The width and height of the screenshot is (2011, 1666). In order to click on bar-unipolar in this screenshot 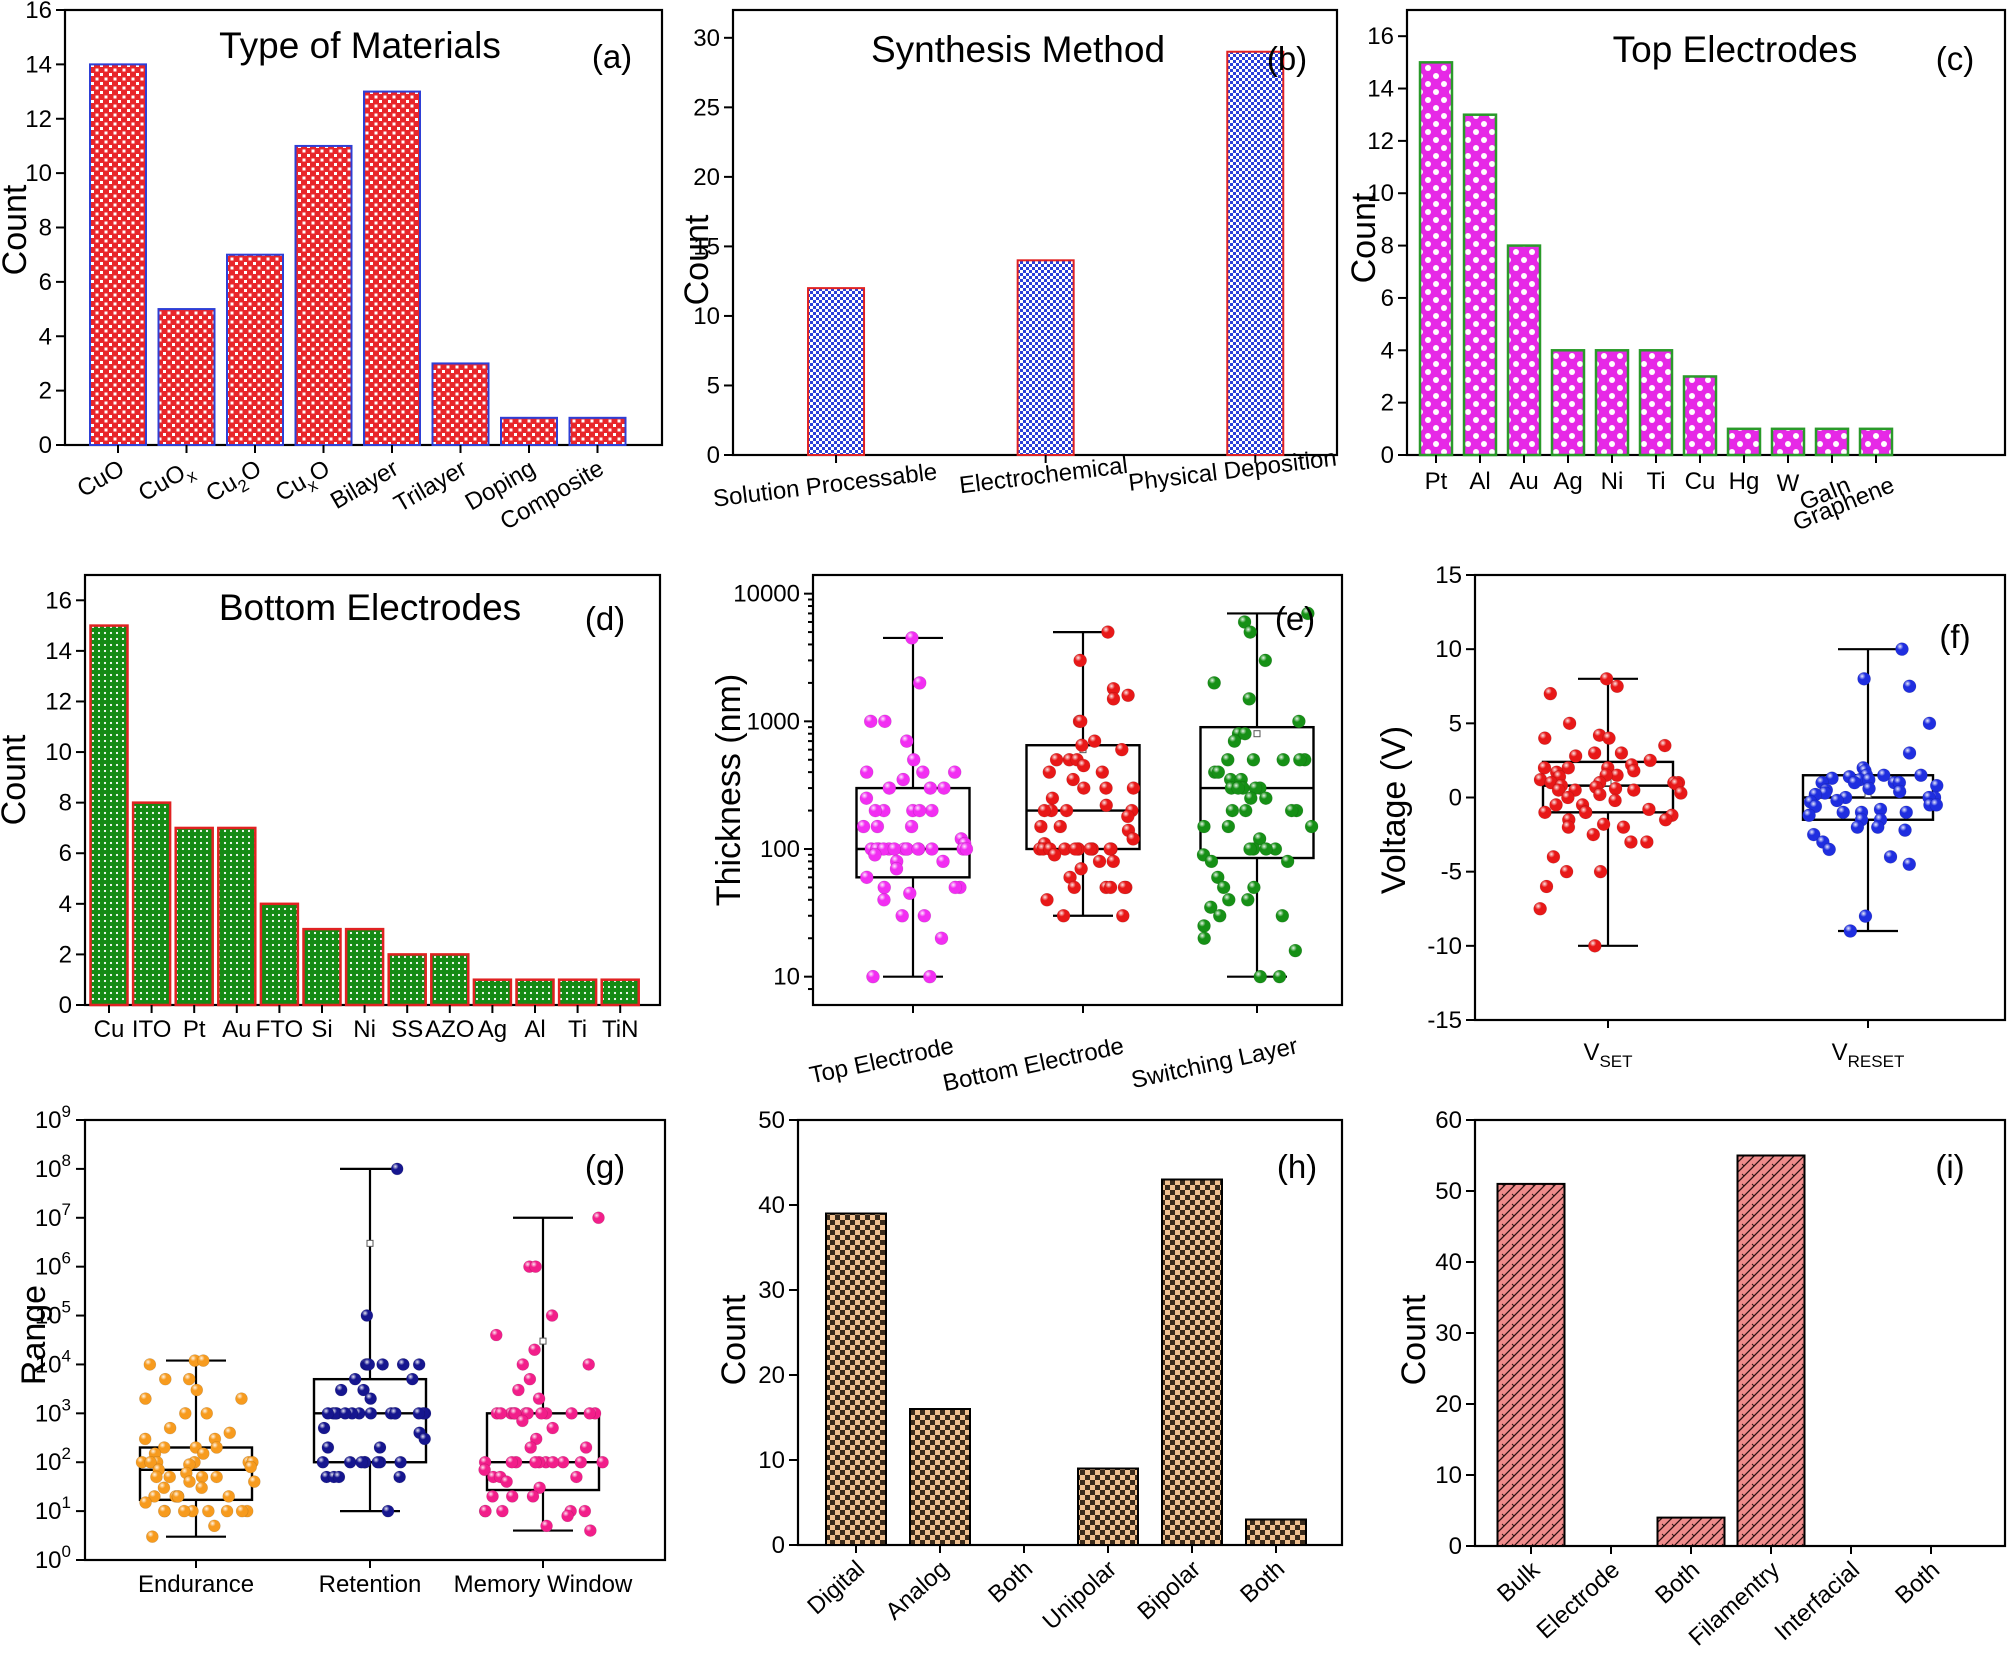, I will do `click(1108, 1506)`.